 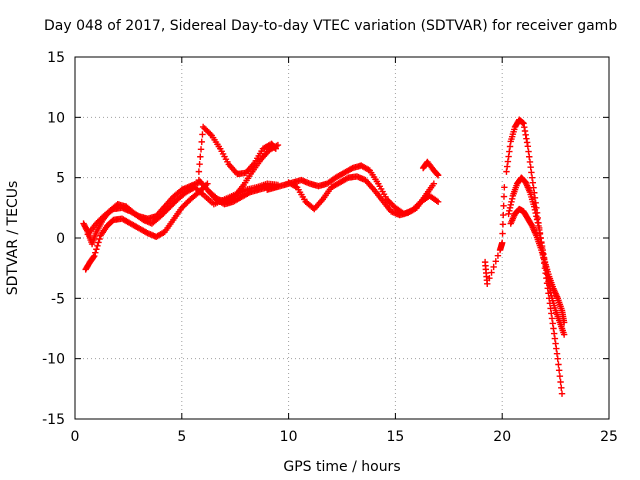 What do you see at coordinates (60, 239) in the screenshot?
I see `y-tick-label: 0` at bounding box center [60, 239].